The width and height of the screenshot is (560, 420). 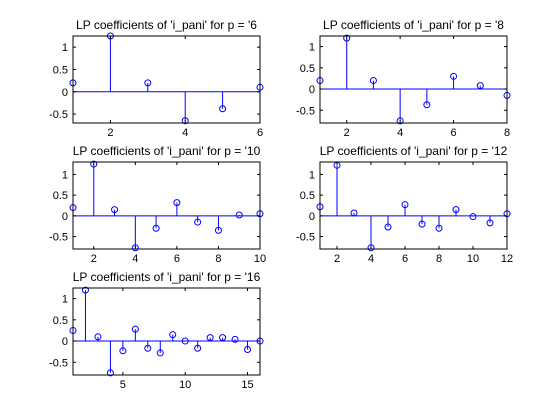 What do you see at coordinates (166, 25) in the screenshot?
I see `plot-title: LP coefficients of 'i_pani' for p = '6` at bounding box center [166, 25].